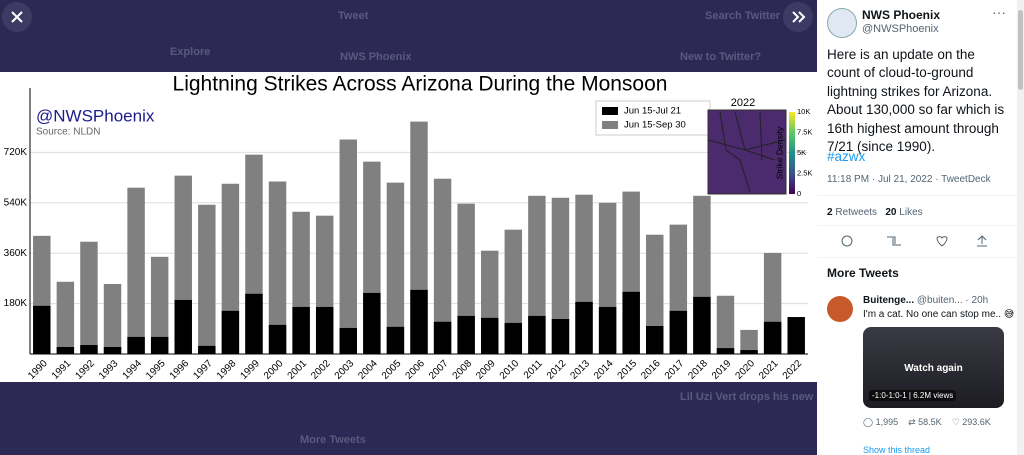  Describe the element at coordinates (976, 422) in the screenshot. I see `tweet2-likes: 293.6K` at that location.